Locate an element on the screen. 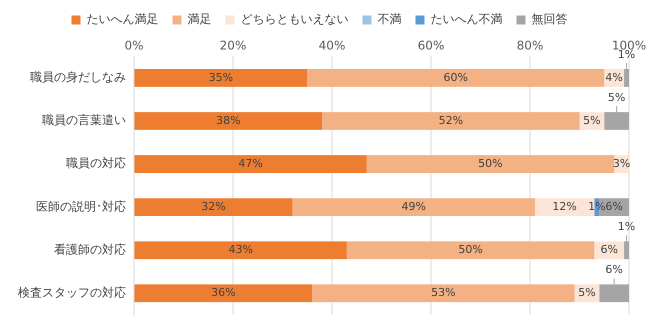 This screenshot has height=330, width=659. y-tick-label: 看護師の対応 is located at coordinates (90, 249).